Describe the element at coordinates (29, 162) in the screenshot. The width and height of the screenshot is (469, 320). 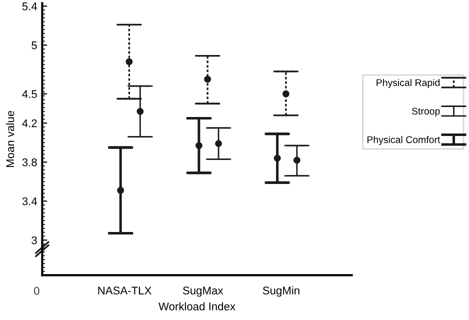
I see `y-tick-label: 3.8` at that location.